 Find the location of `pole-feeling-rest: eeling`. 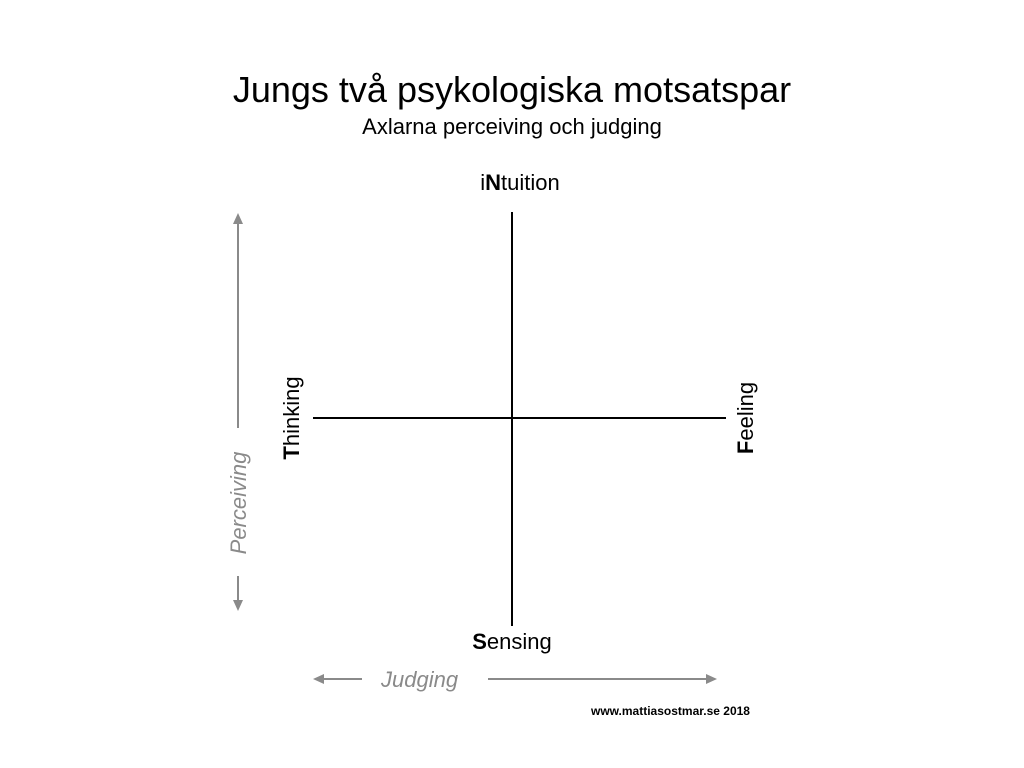

pole-feeling-rest: eeling is located at coordinates (745, 411).